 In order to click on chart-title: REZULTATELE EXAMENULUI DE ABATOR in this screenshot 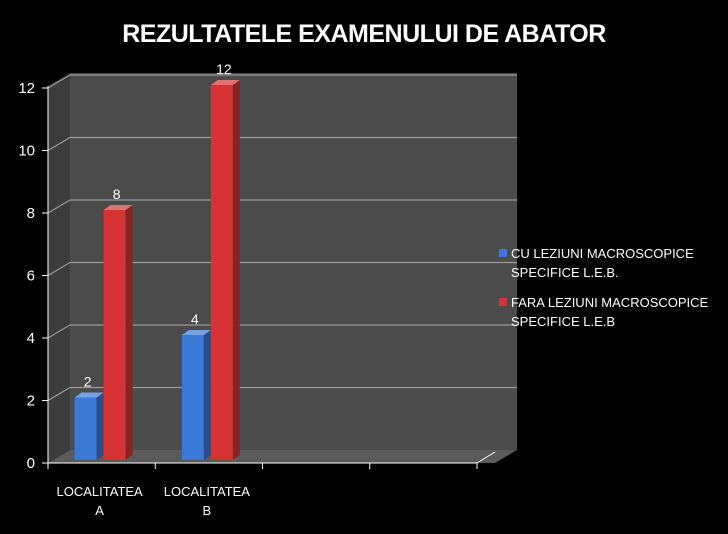, I will do `click(364, 34)`.